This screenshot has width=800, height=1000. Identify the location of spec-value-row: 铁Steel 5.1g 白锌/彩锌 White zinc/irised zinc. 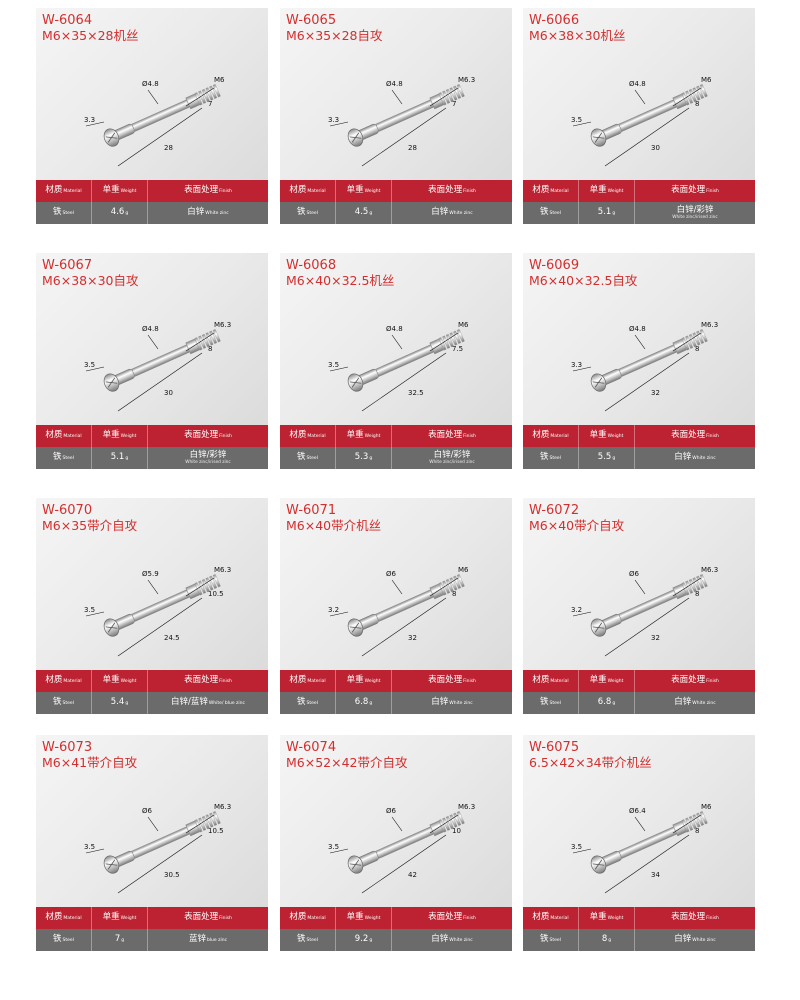
(639, 213).